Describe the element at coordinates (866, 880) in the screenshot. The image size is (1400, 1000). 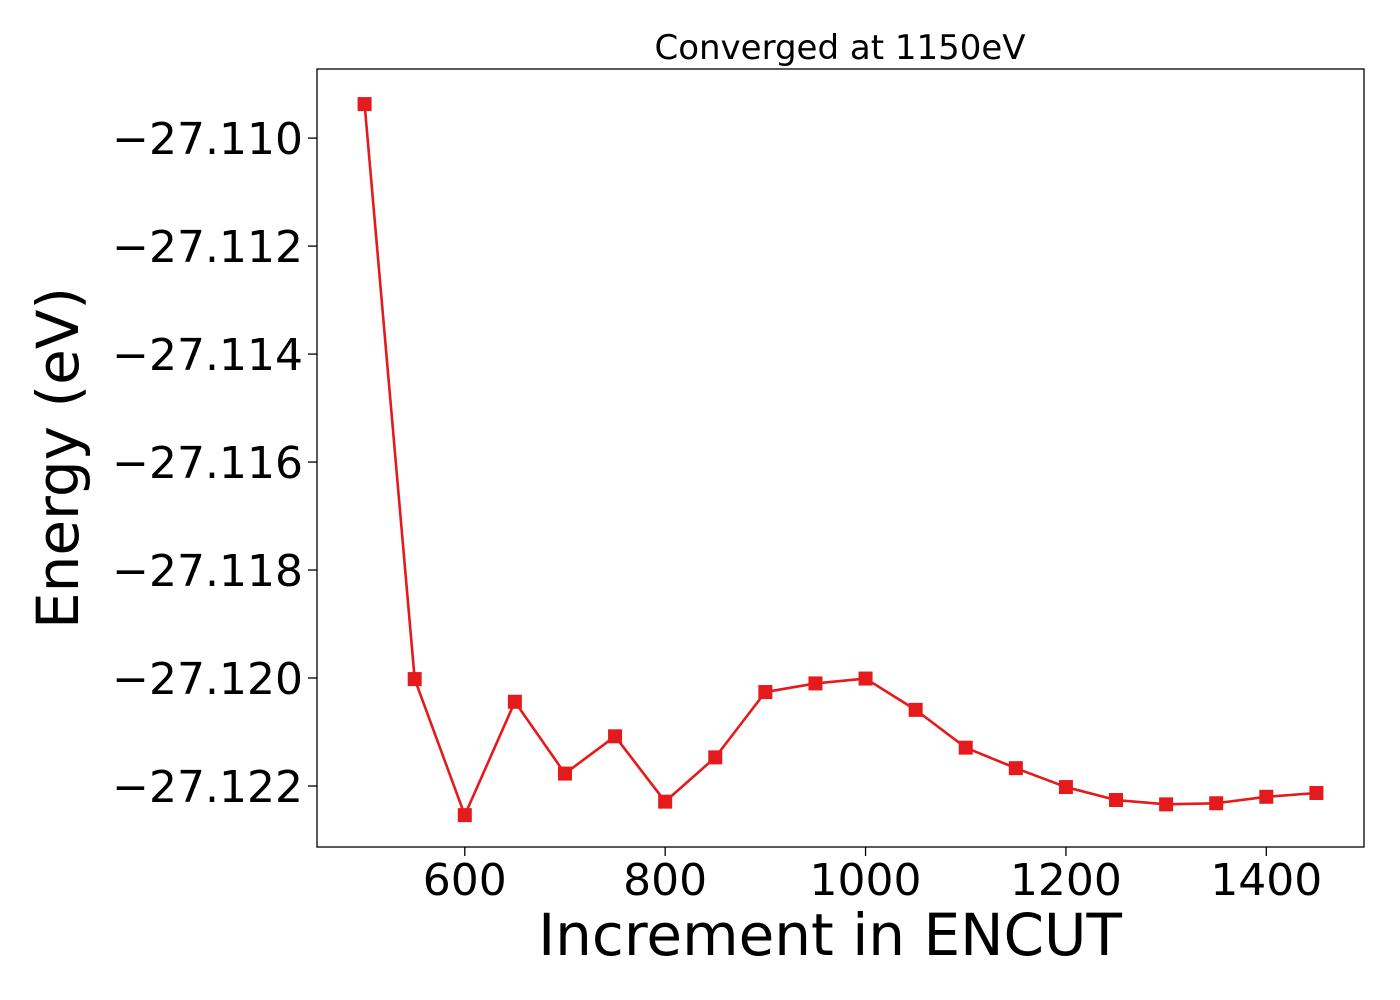
I see `x-tick-label: 1000` at that location.